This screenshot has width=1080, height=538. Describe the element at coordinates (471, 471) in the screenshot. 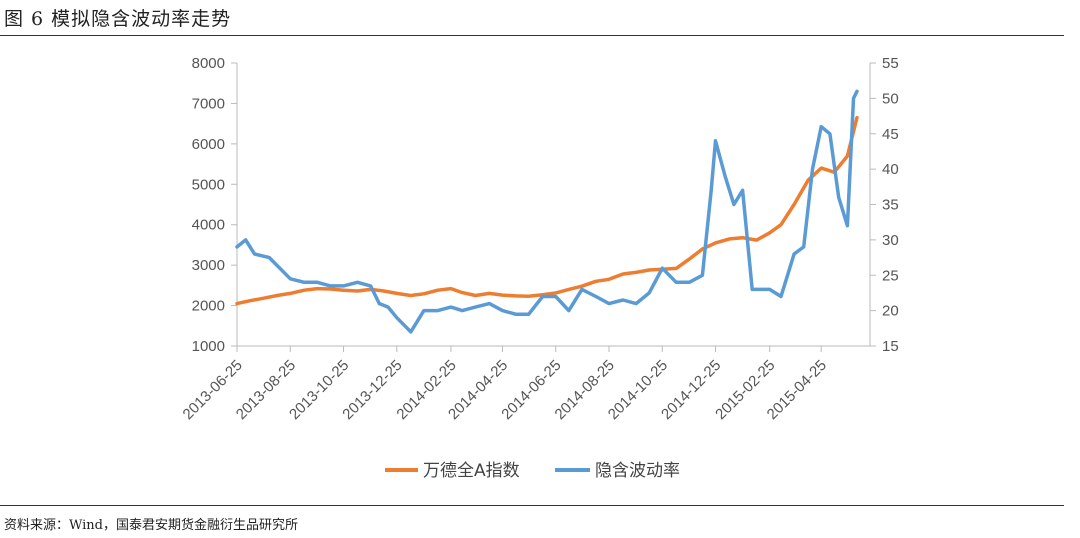

I see `legend-index-label: 万德全A指数` at that location.